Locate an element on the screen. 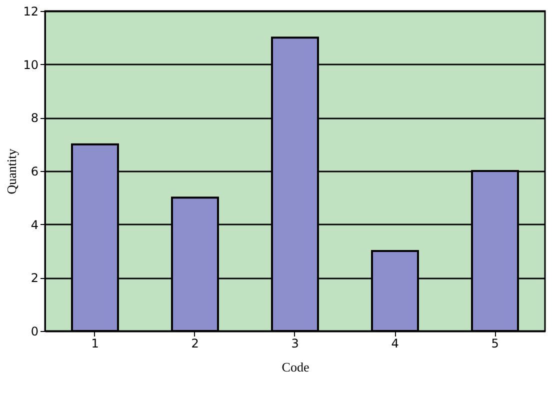 This screenshot has width=560, height=420. x-axis-title: Code is located at coordinates (296, 367).